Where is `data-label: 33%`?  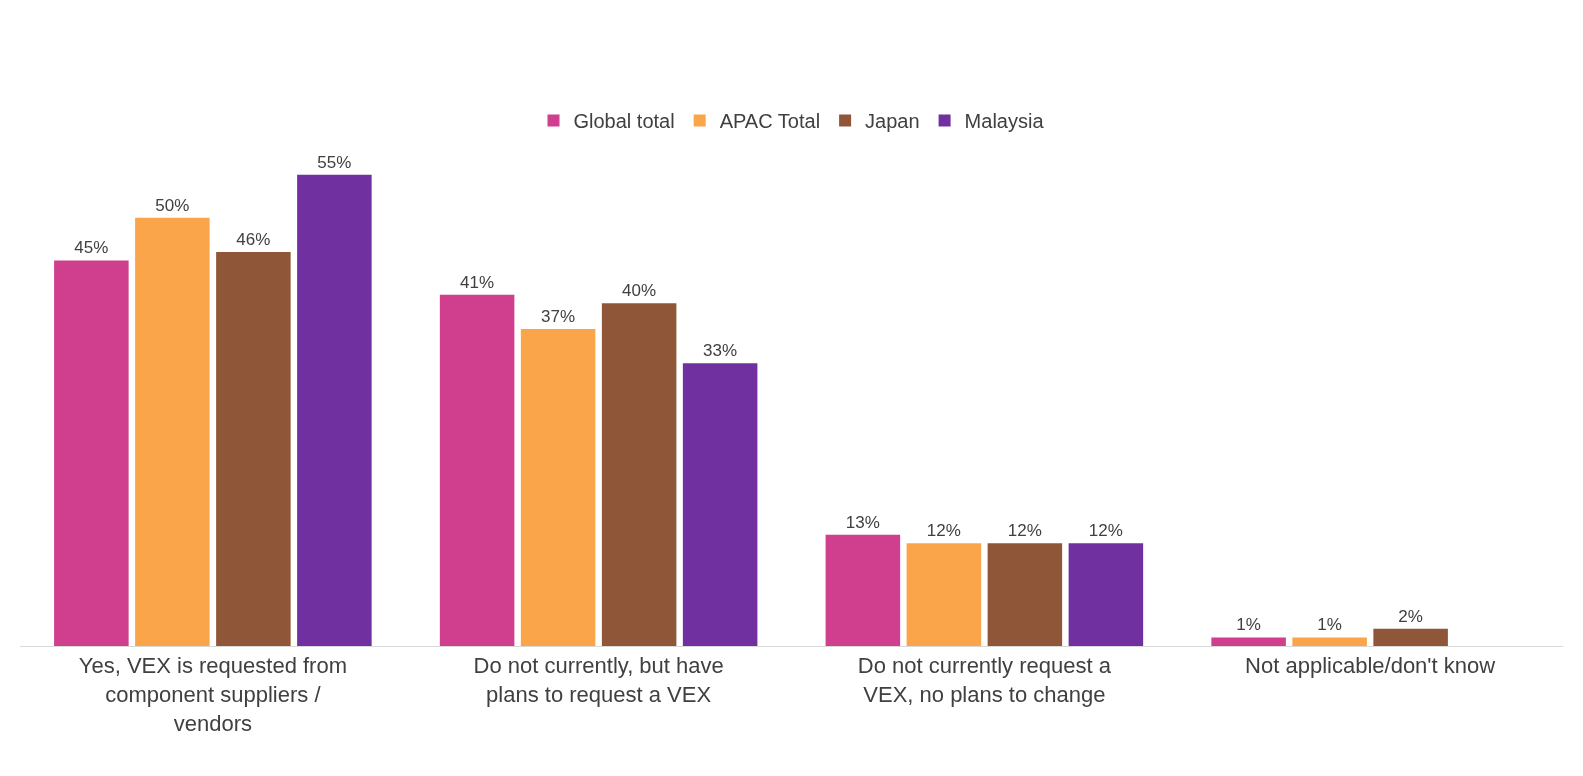
data-label: 33% is located at coordinates (720, 351).